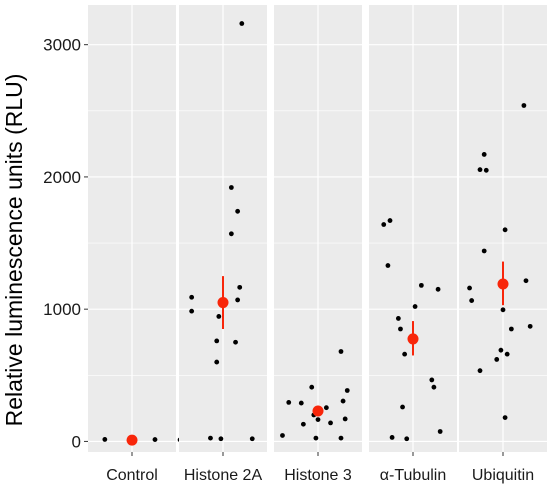 The height and width of the screenshot is (492, 550). Describe the element at coordinates (62, 309) in the screenshot. I see `y-tick-label: 1000` at that location.